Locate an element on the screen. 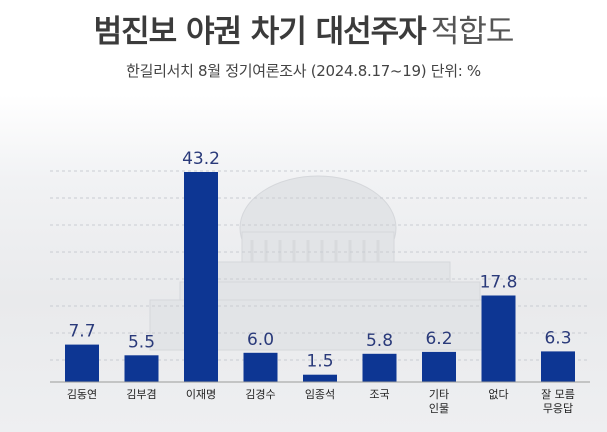  category-label-8-line-1: 무응답 is located at coordinates (558, 408).